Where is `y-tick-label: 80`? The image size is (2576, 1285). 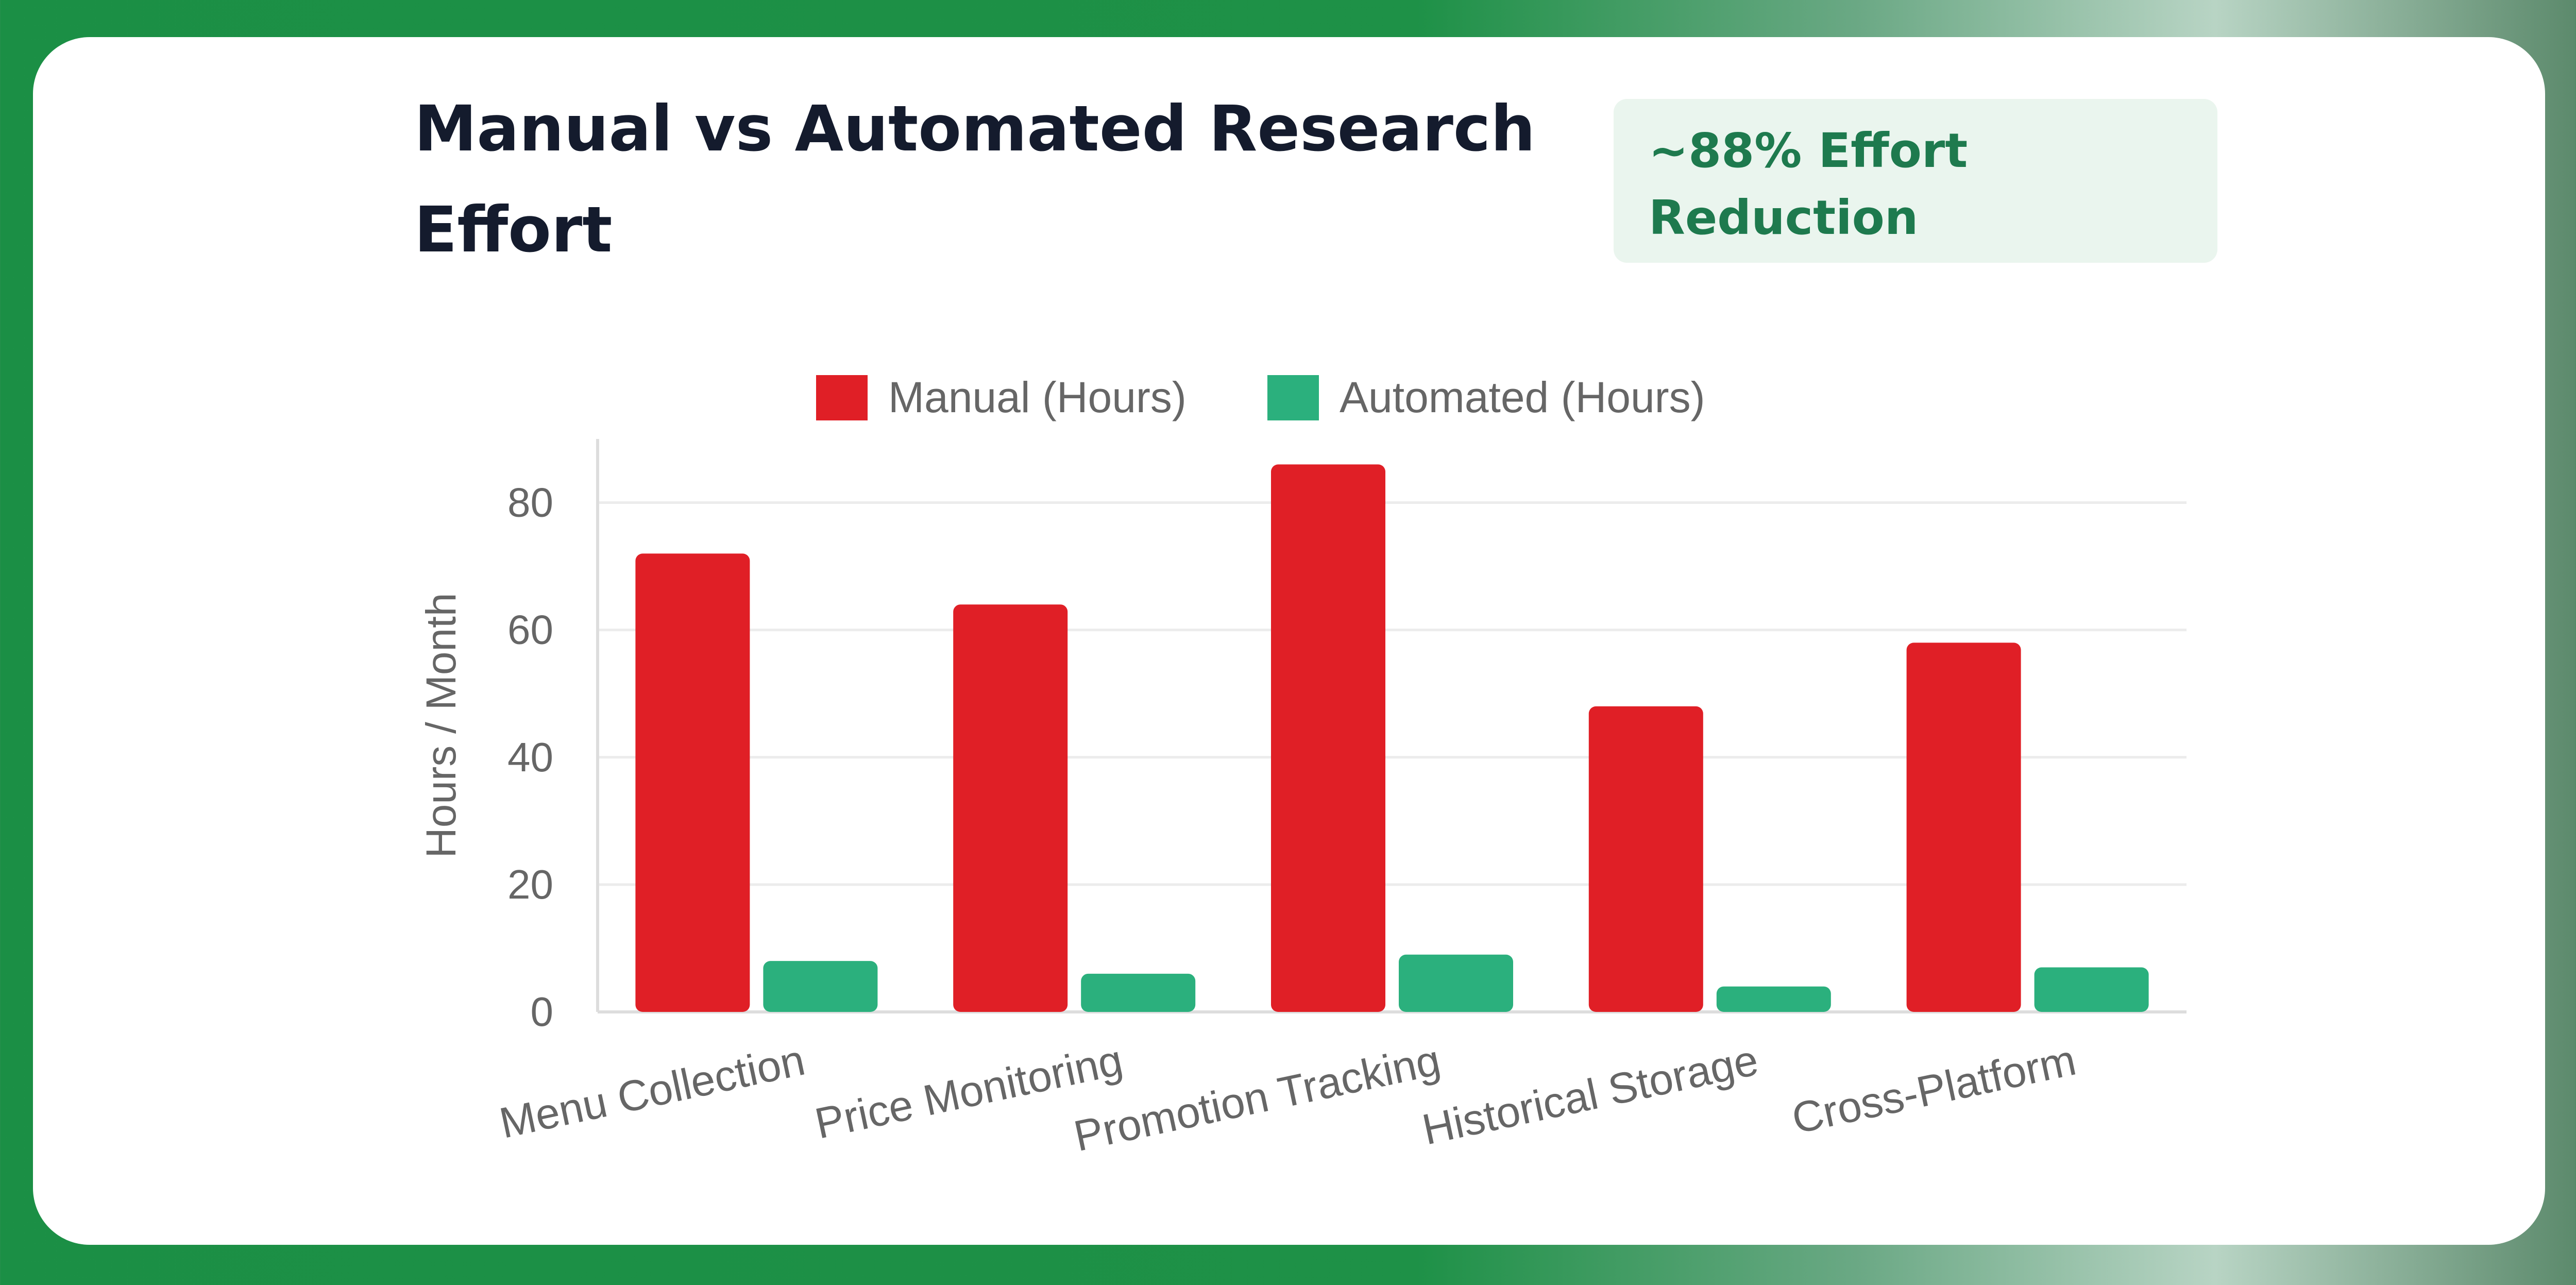
y-tick-label: 80 is located at coordinates (530, 503).